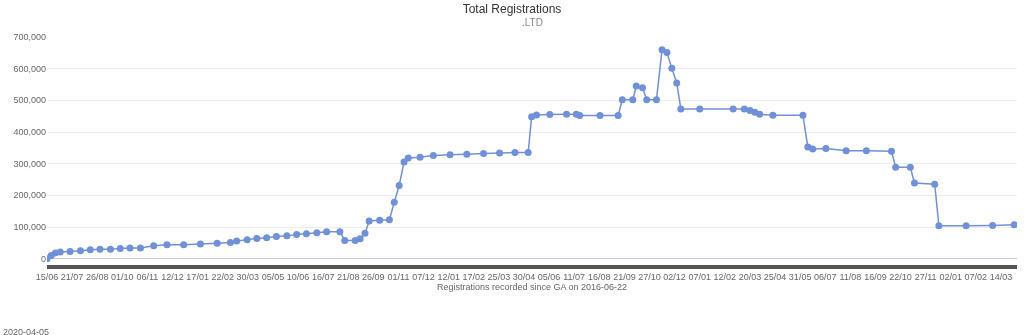  What do you see at coordinates (624, 276) in the screenshot?
I see `x-tick-label: 21/09` at bounding box center [624, 276].